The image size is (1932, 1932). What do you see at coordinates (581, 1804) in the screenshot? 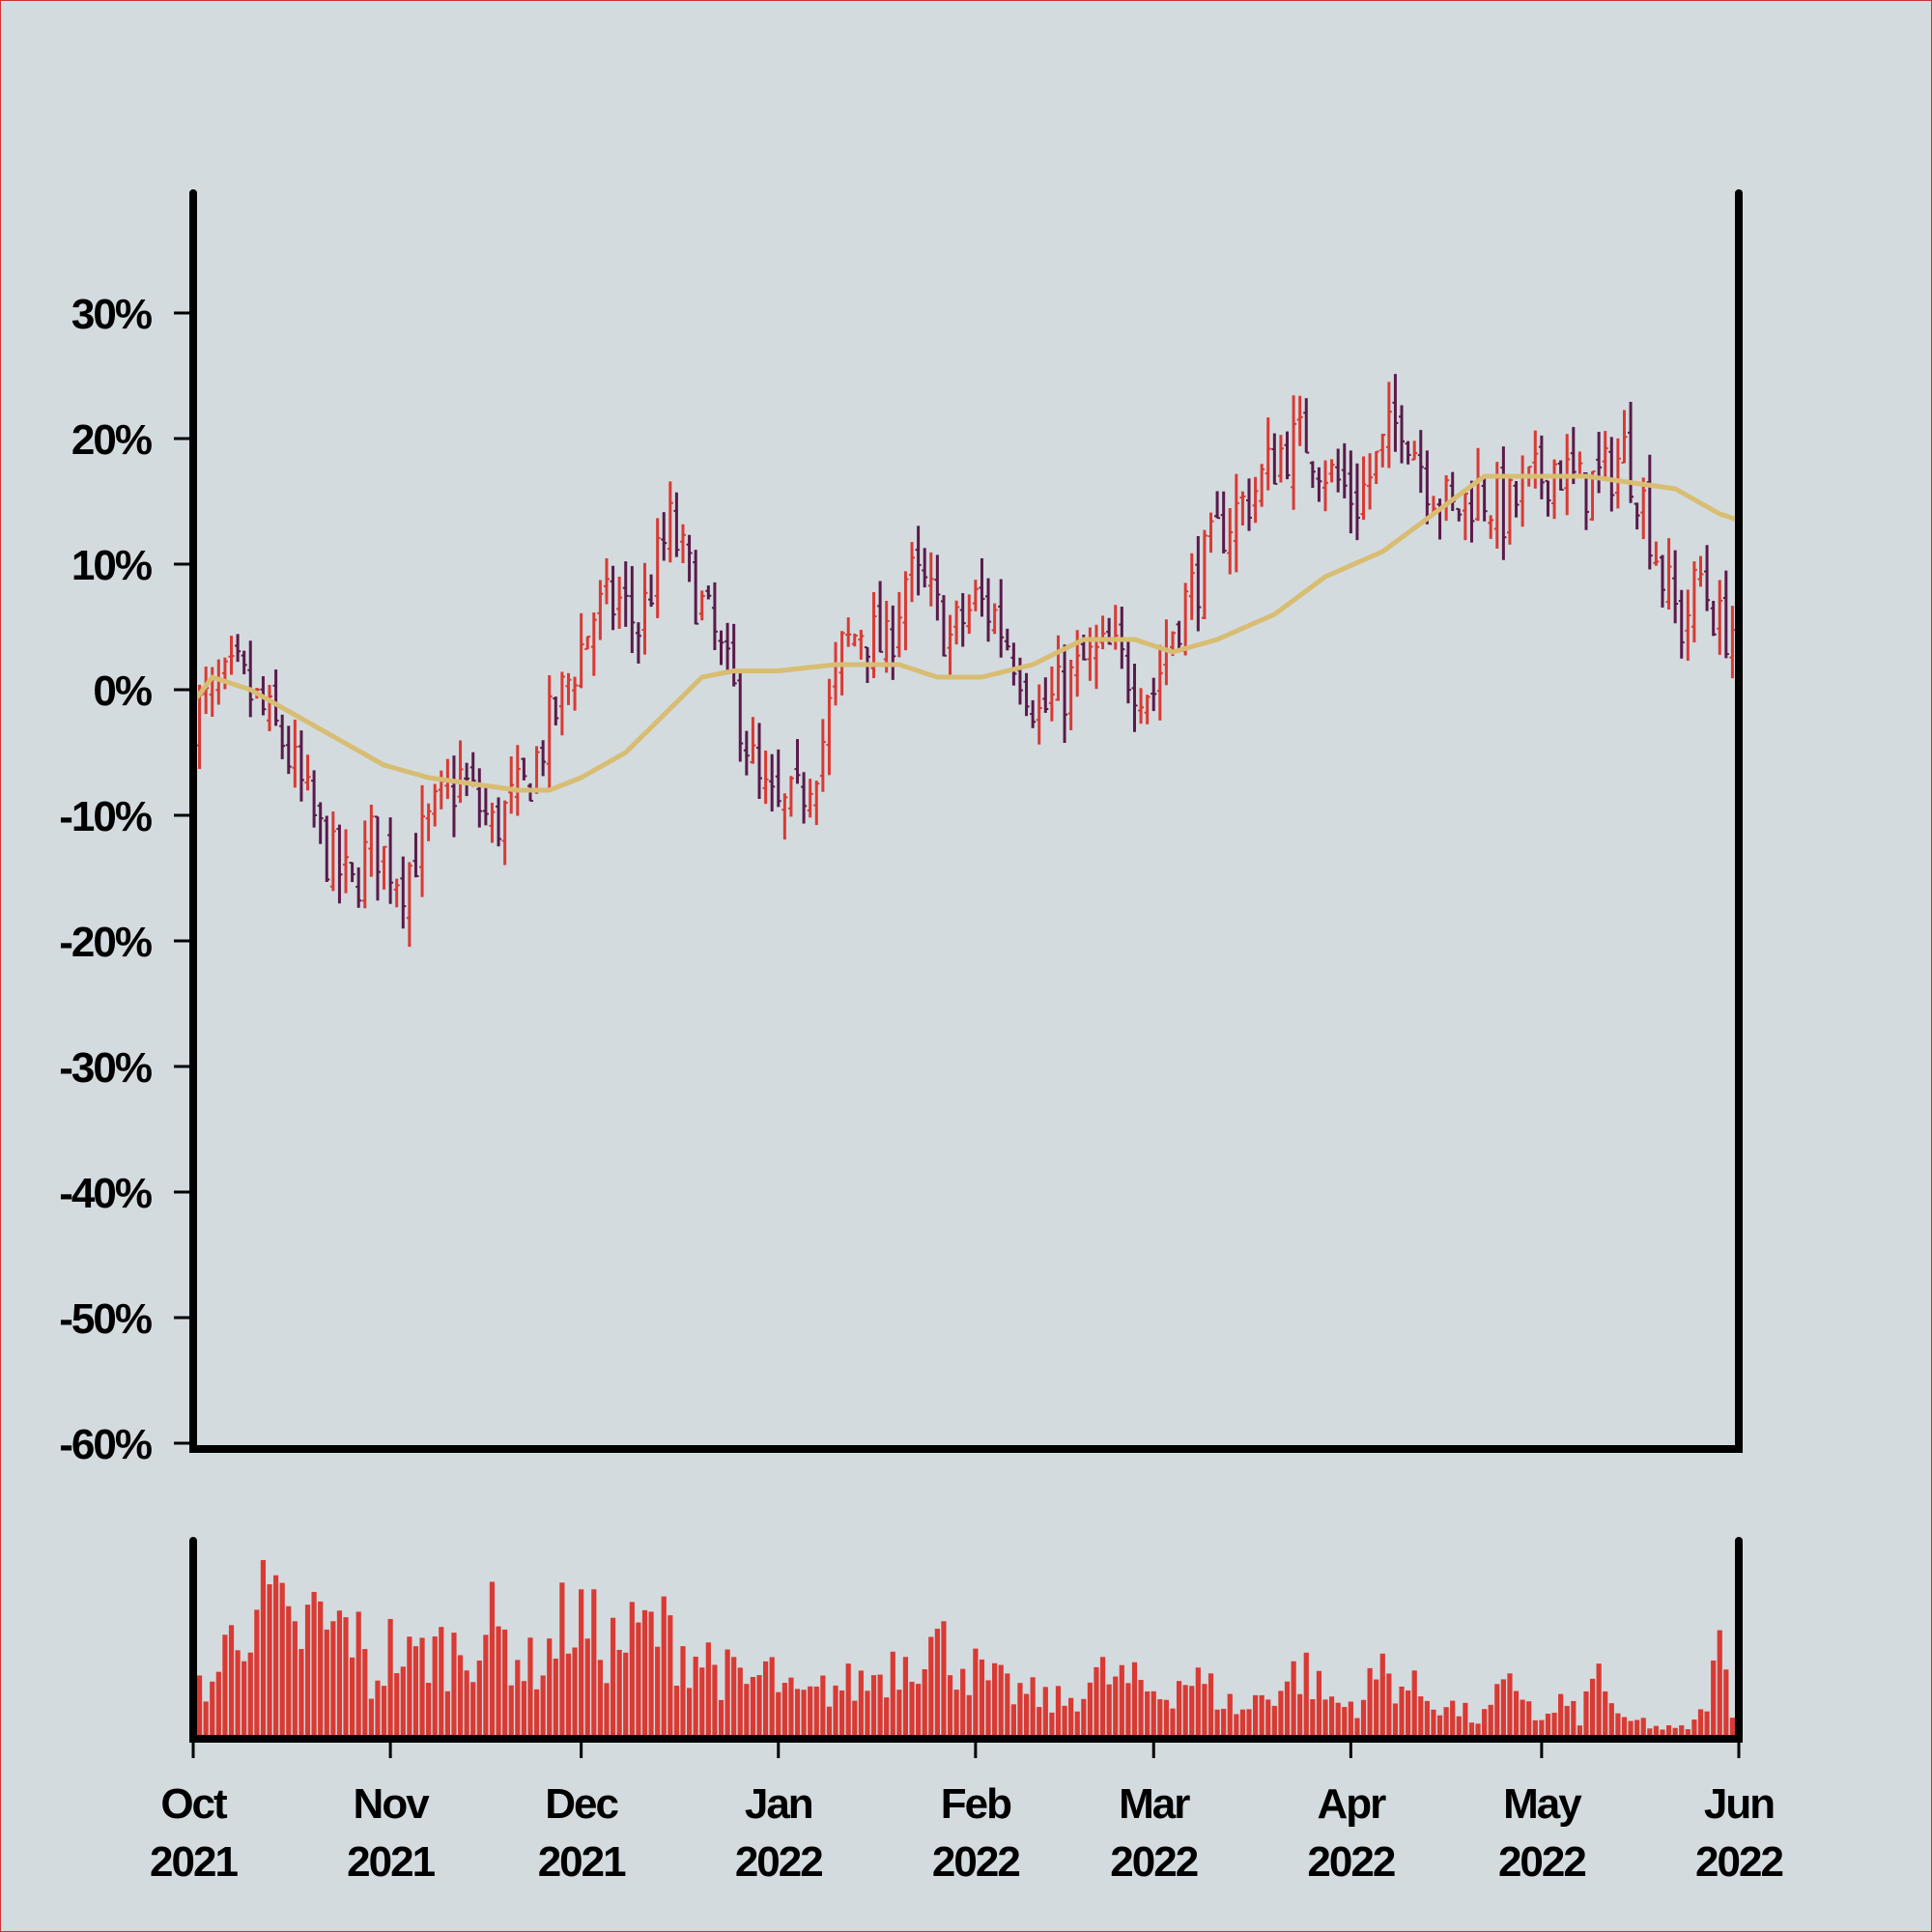
I see `x-tick-label-month: Dec` at bounding box center [581, 1804].